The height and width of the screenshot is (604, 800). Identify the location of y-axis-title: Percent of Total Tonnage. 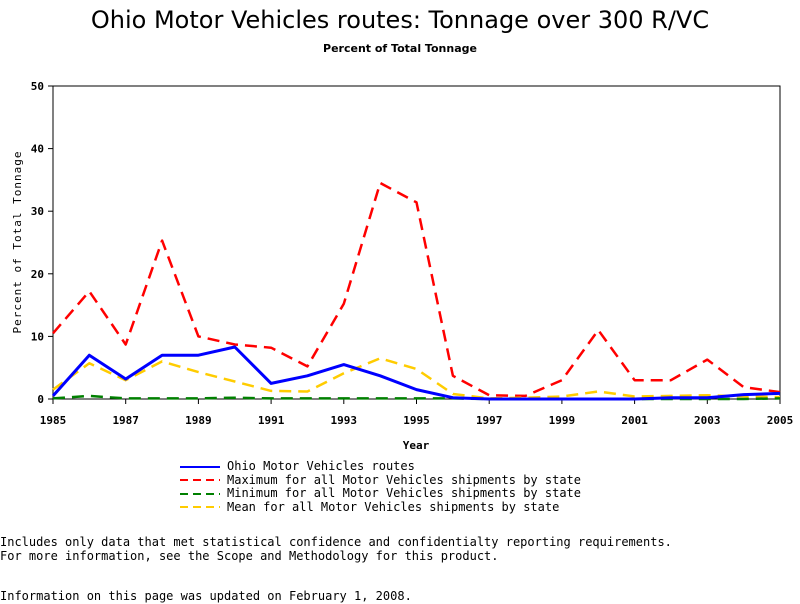
(17, 242).